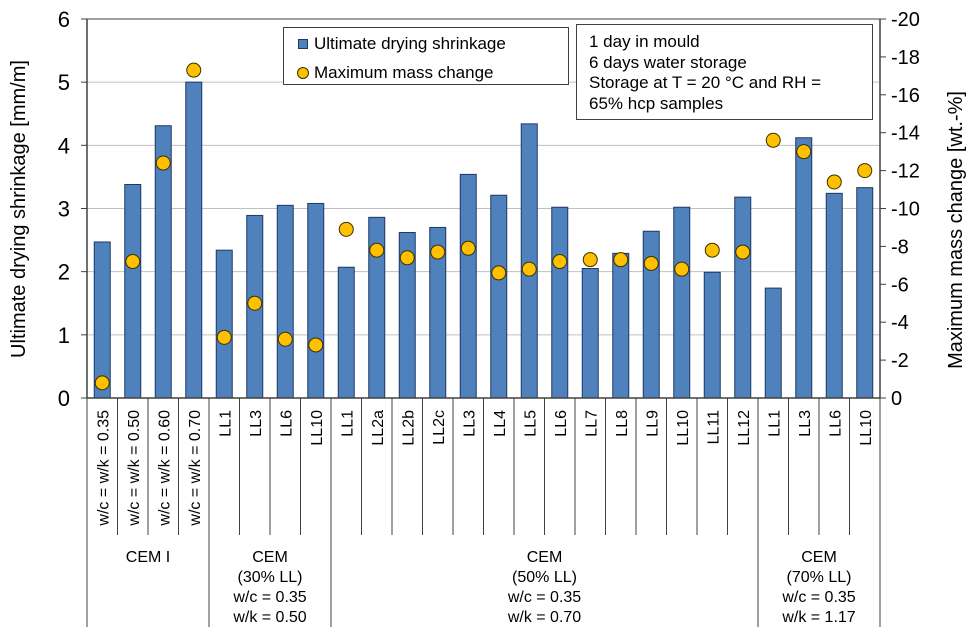 This screenshot has width=976, height=632. Describe the element at coordinates (64, 145) in the screenshot. I see `y-tick-label: 4` at that location.